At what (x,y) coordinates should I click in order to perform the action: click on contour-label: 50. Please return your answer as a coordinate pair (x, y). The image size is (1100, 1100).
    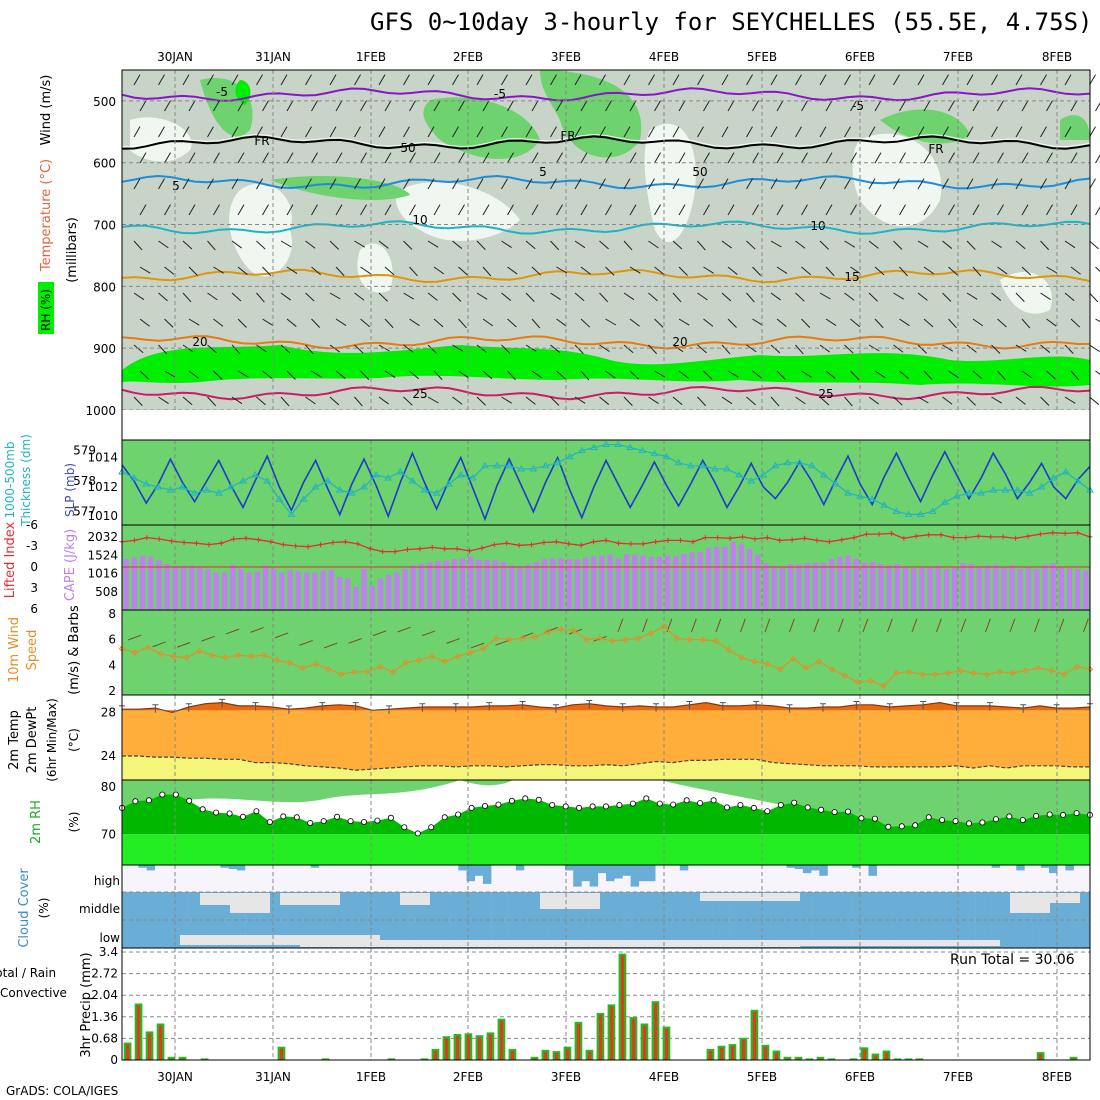
    Looking at the image, I should click on (699, 172).